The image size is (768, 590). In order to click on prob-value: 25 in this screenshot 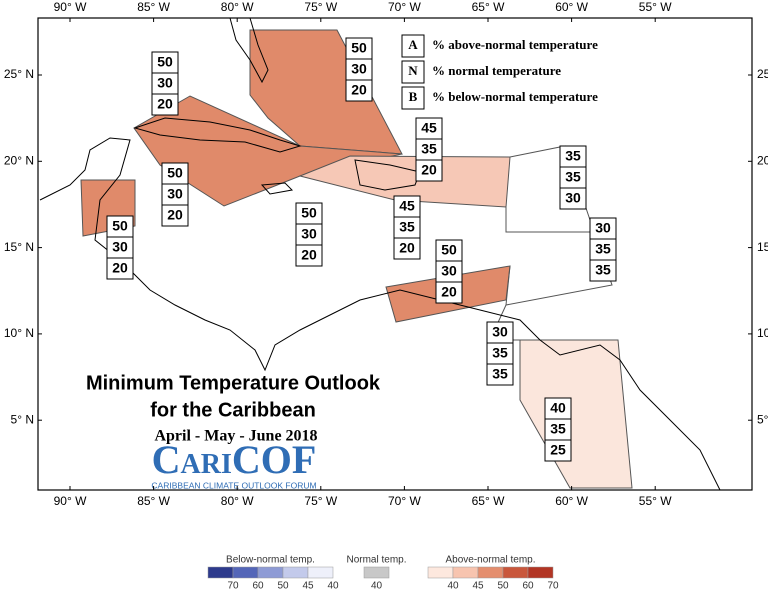, I will do `click(558, 450)`.